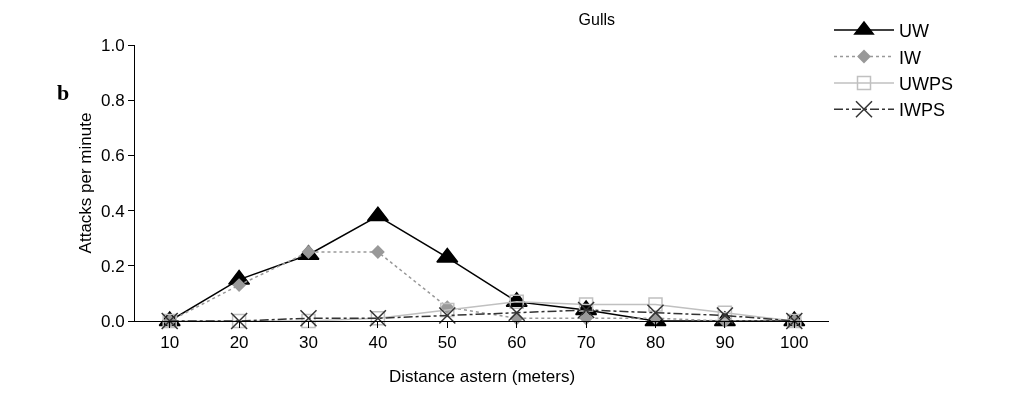 Image resolution: width=1029 pixels, height=401 pixels. What do you see at coordinates (112, 321) in the screenshot?
I see `y-tick-label: 0.0` at bounding box center [112, 321].